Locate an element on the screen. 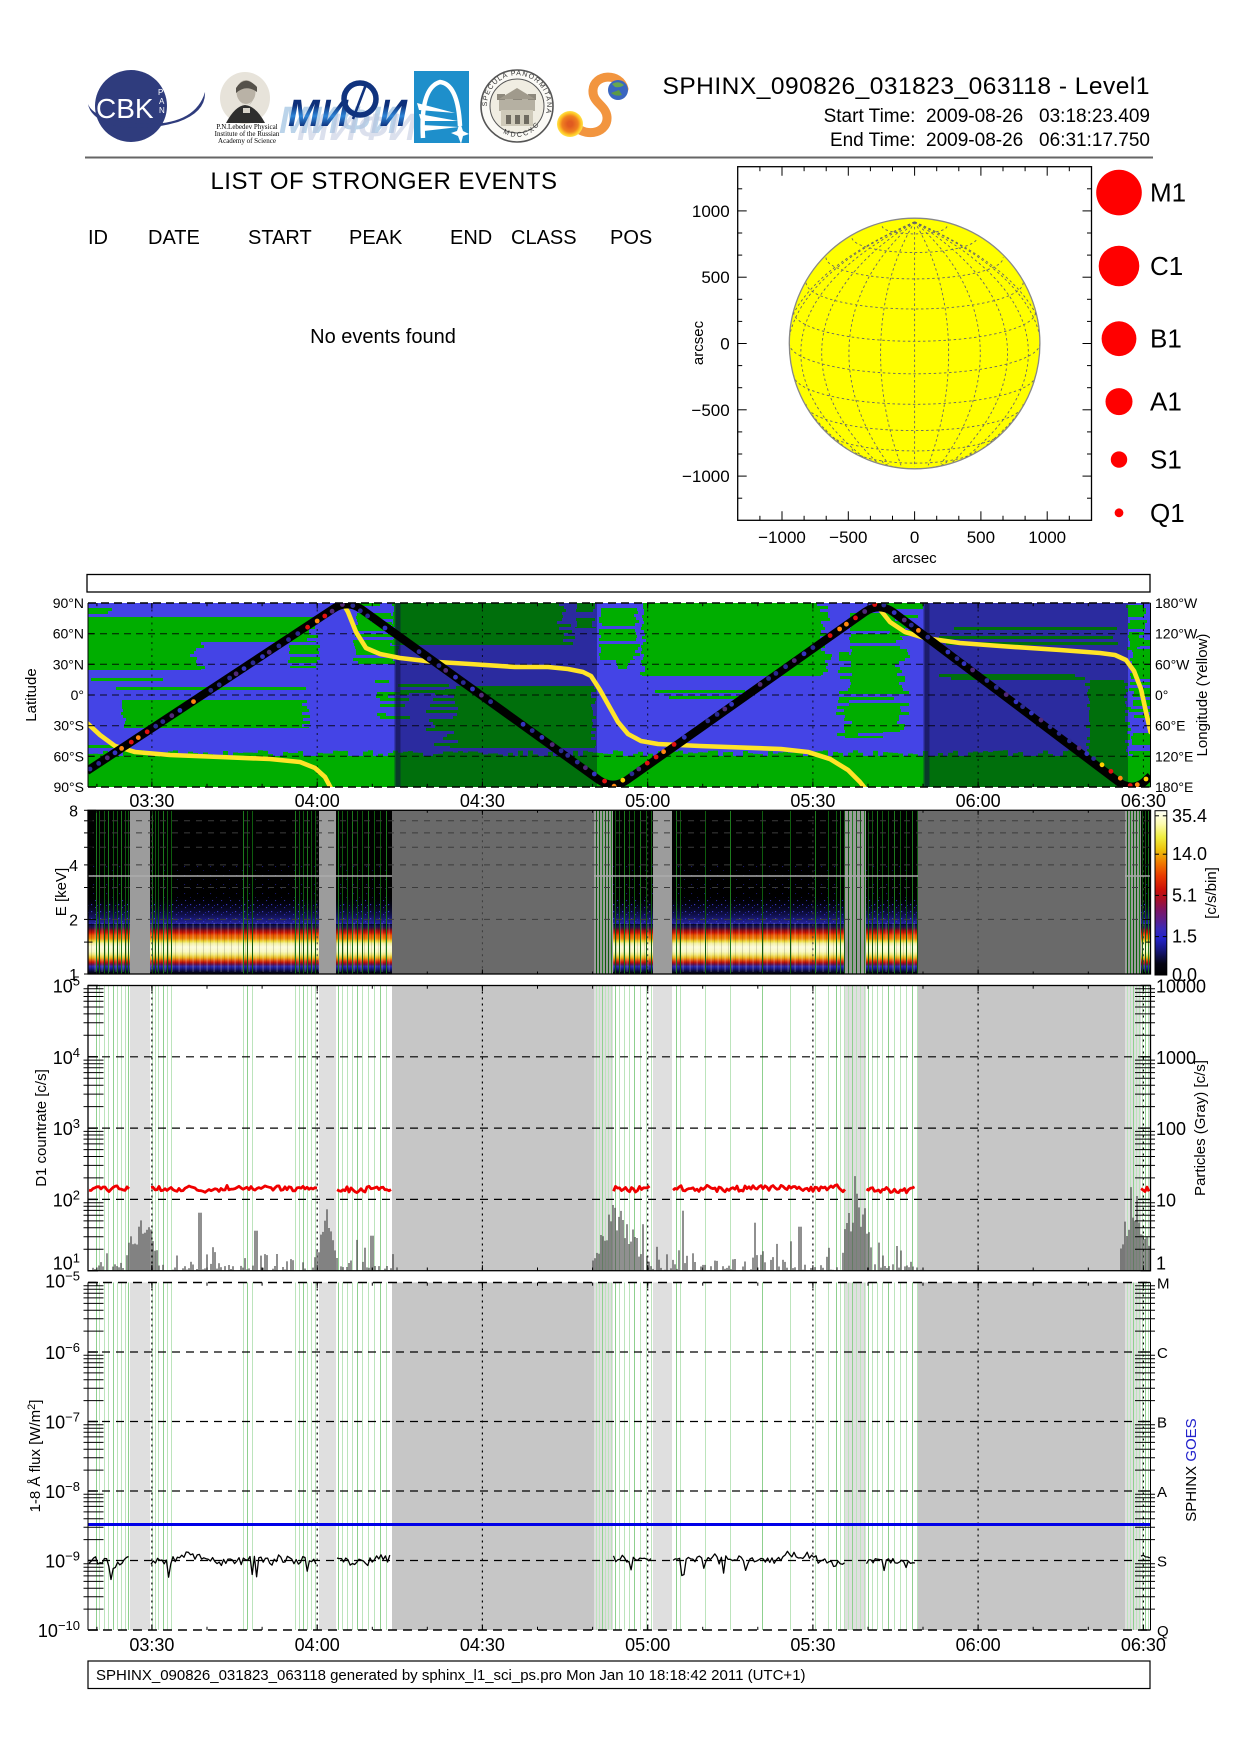  svg-text: 8 is located at coordinates (73, 811).